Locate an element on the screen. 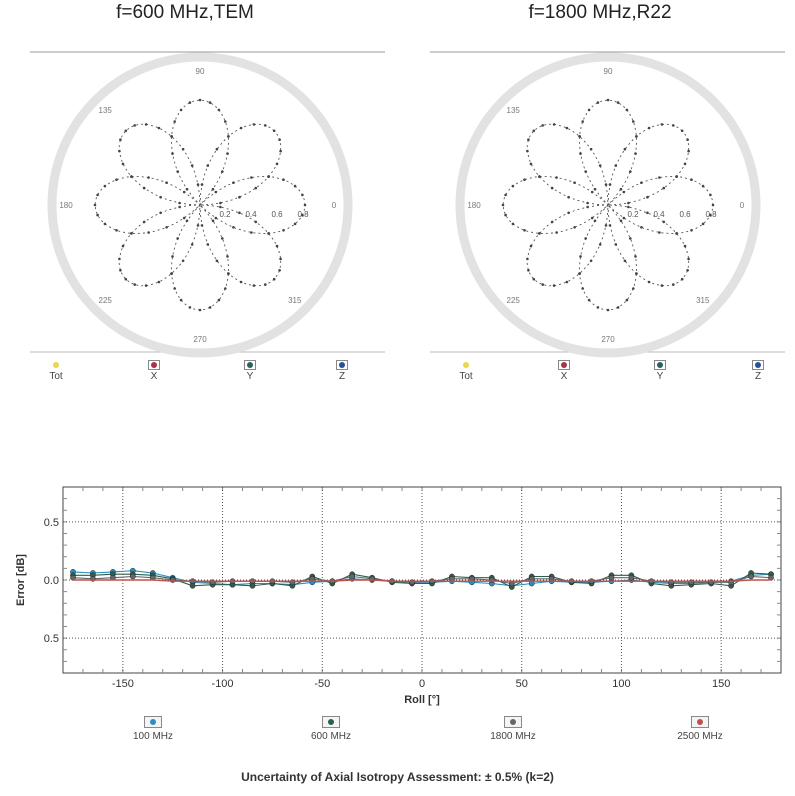 The width and height of the screenshot is (795, 796). polar-radial-label: 0.4 is located at coordinates (251, 214).